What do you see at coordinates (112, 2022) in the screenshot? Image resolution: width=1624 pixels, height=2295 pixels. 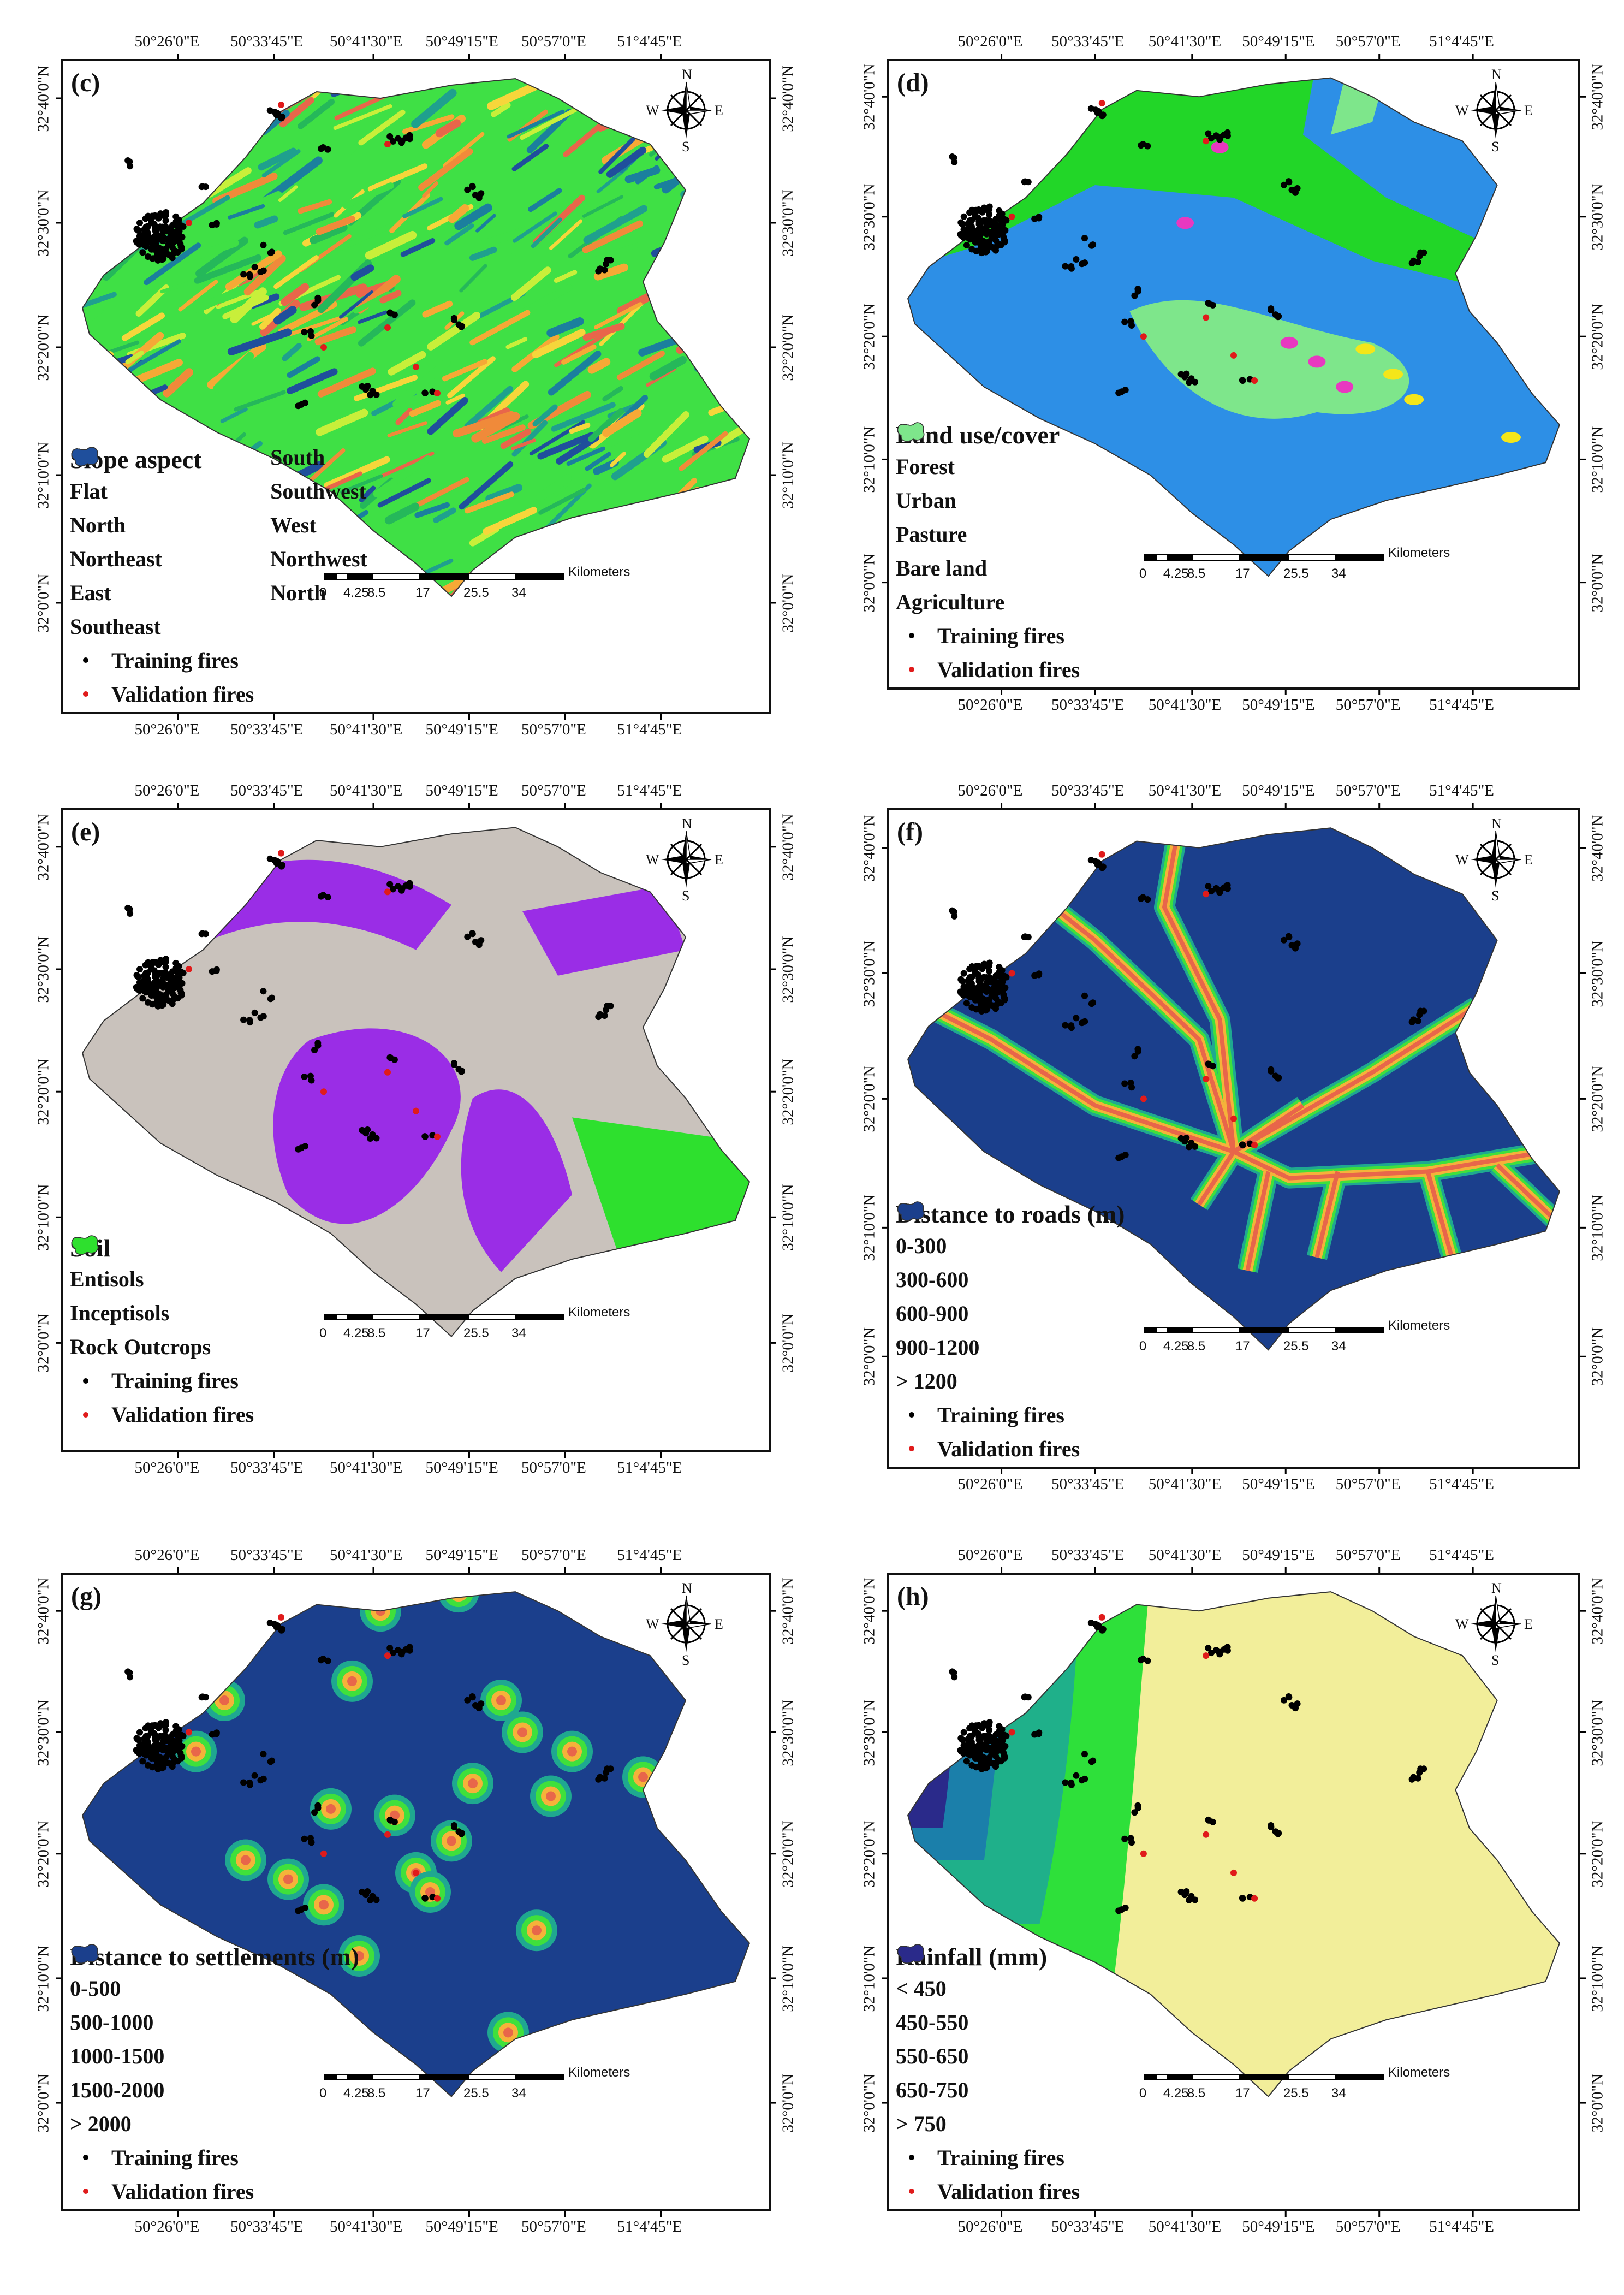 I see `legend-item-label: 500-1000` at bounding box center [112, 2022].